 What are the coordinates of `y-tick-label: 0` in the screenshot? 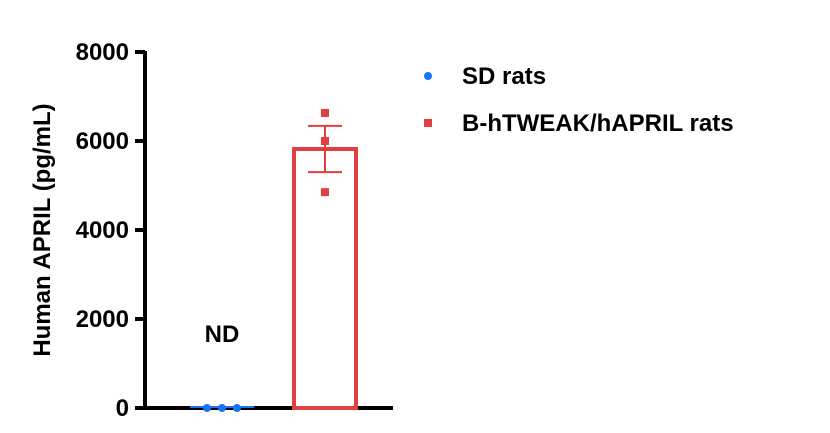 It's located at (122, 408).